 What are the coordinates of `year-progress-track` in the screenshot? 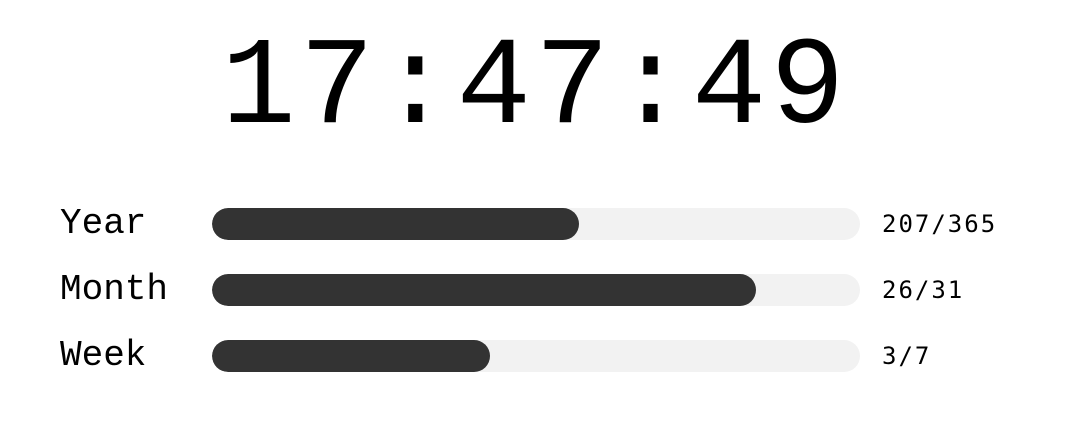 It's located at (536, 224).